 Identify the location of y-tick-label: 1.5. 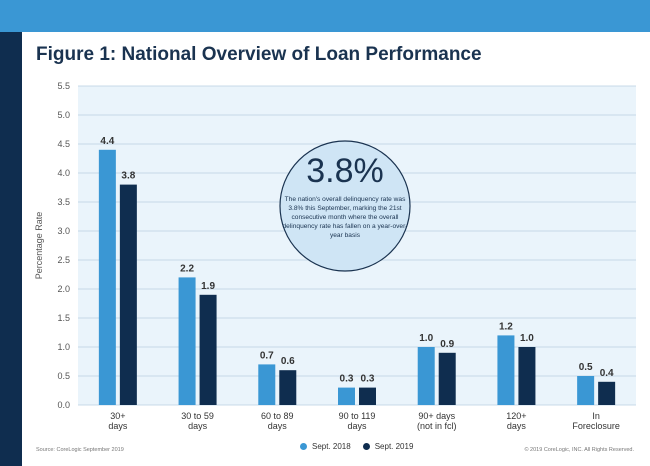
(63, 318).